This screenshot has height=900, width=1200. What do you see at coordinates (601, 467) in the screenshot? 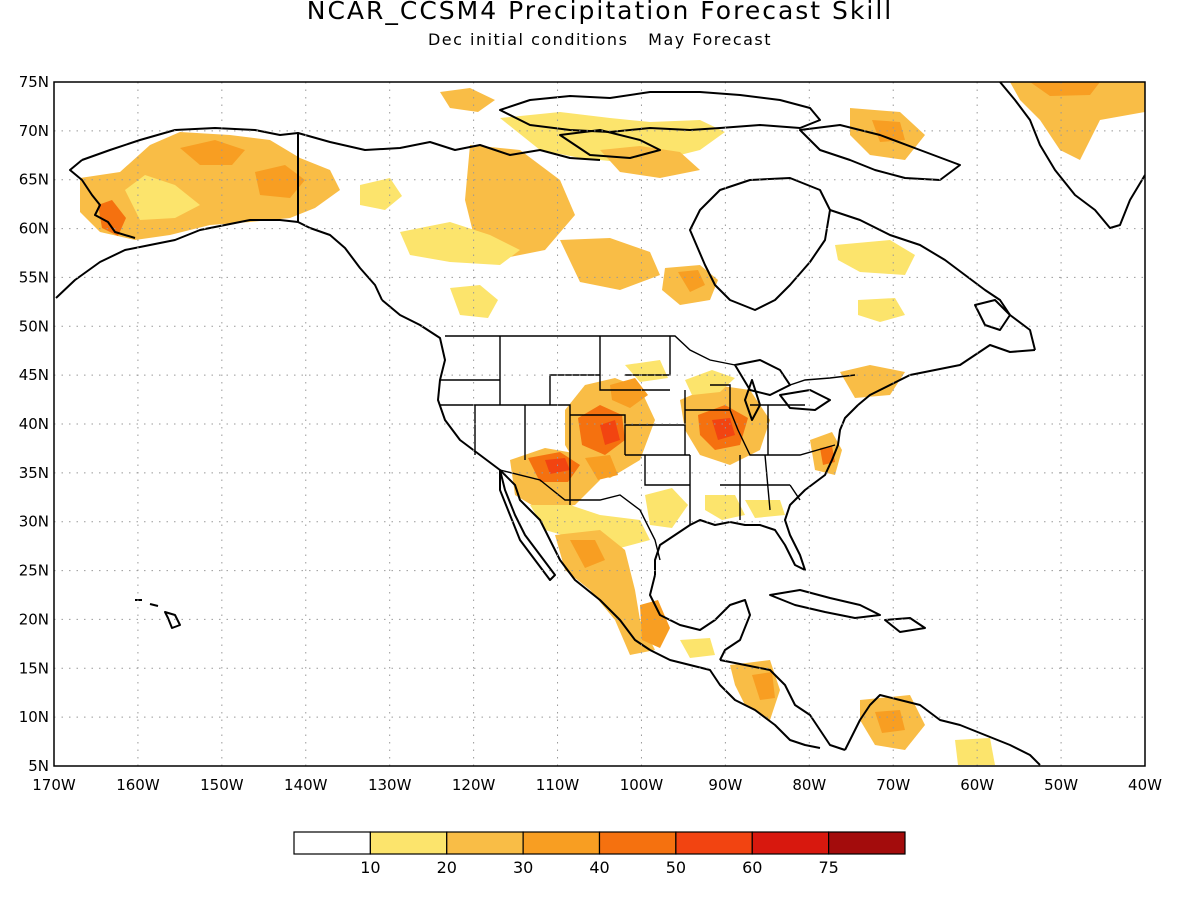
I see `skill-region-new-mexico` at bounding box center [601, 467].